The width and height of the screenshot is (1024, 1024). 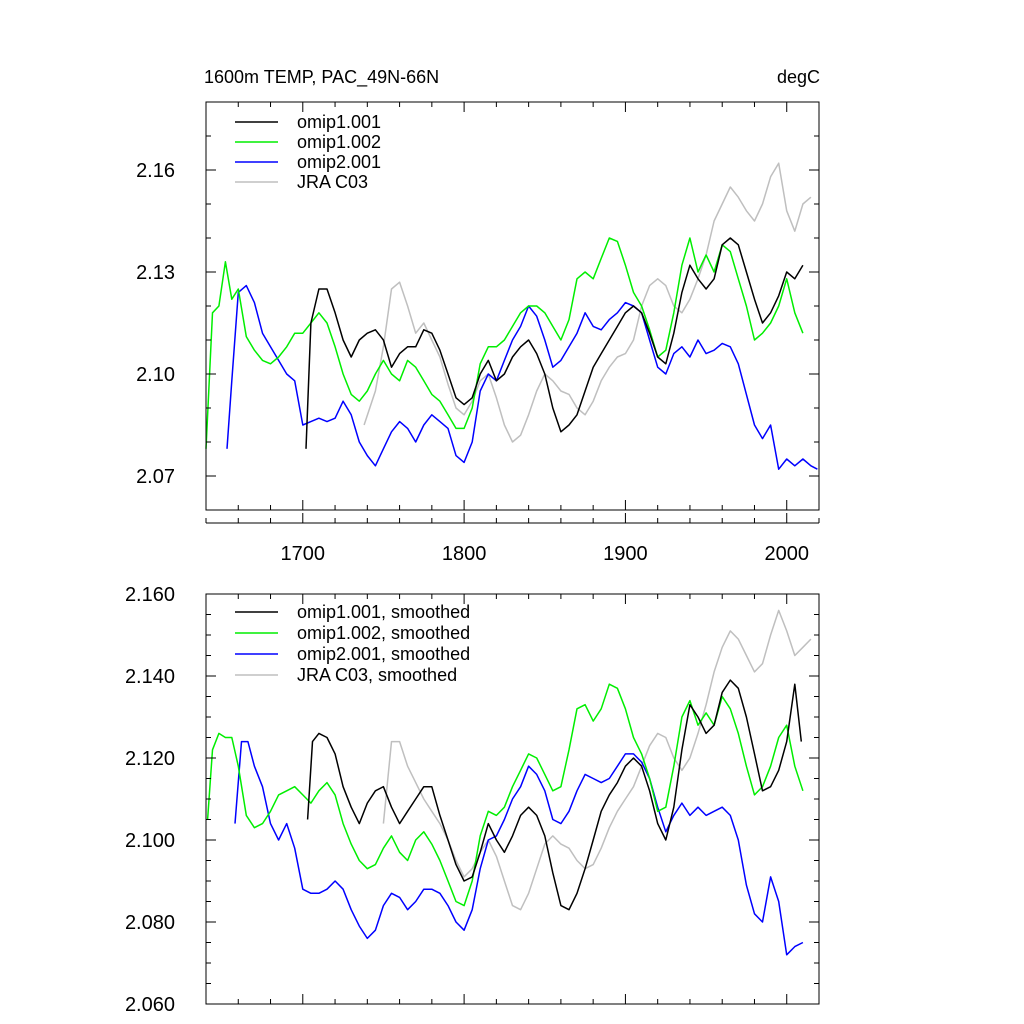 I want to click on legend-label-jra-c03-smoothed: JRA C03, smoothed, so click(x=377, y=675).